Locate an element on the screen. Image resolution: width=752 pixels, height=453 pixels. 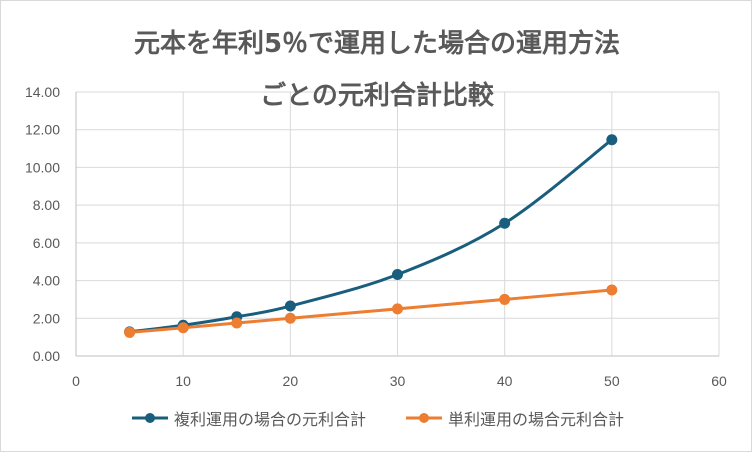
legend: 複利運用の場合の元利合計 単利運用の場合元利合計 is located at coordinates (376, 418).